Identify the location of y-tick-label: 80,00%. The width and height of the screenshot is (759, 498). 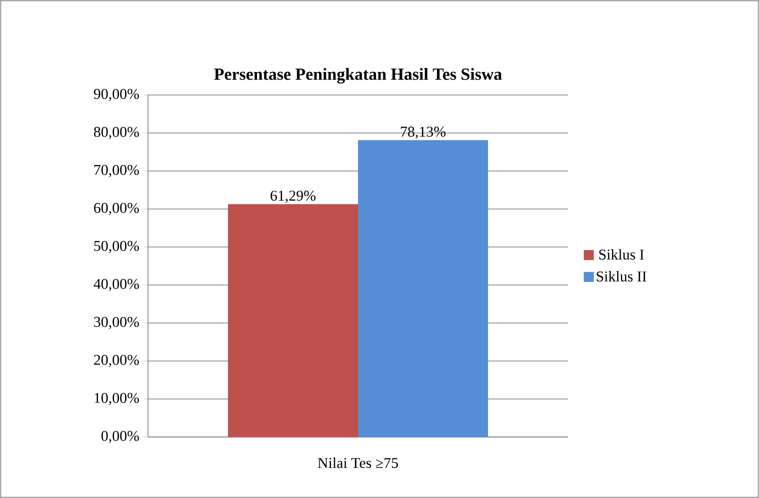
(116, 133).